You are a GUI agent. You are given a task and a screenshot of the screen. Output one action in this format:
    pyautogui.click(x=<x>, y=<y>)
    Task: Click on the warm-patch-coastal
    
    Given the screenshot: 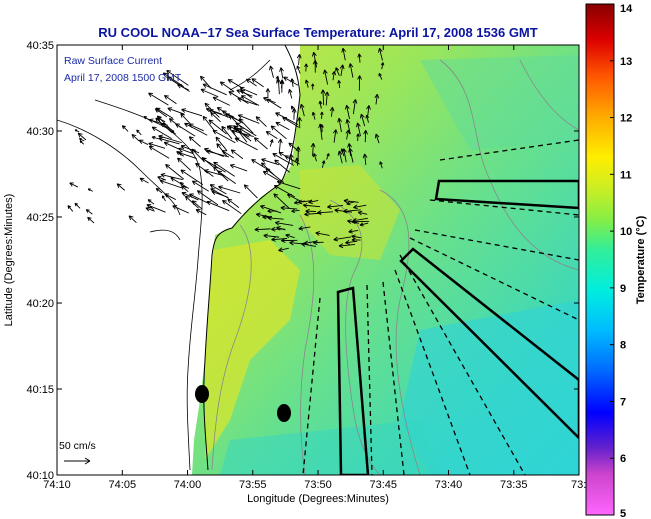 What is the action you would take?
    pyautogui.click(x=252, y=350)
    